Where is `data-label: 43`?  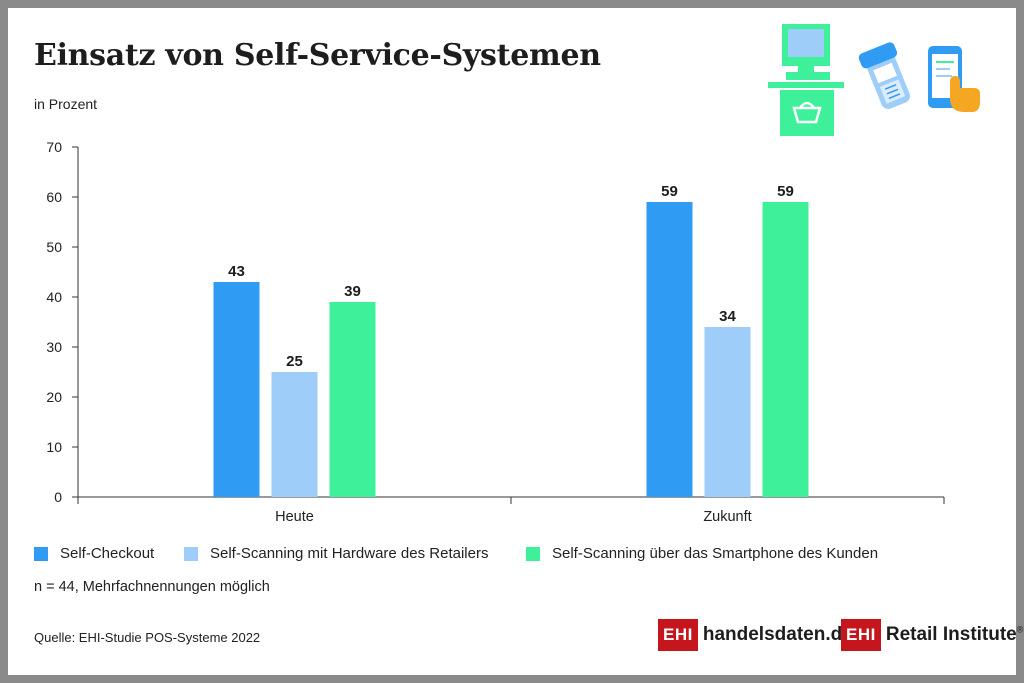 data-label: 43 is located at coordinates (236, 271).